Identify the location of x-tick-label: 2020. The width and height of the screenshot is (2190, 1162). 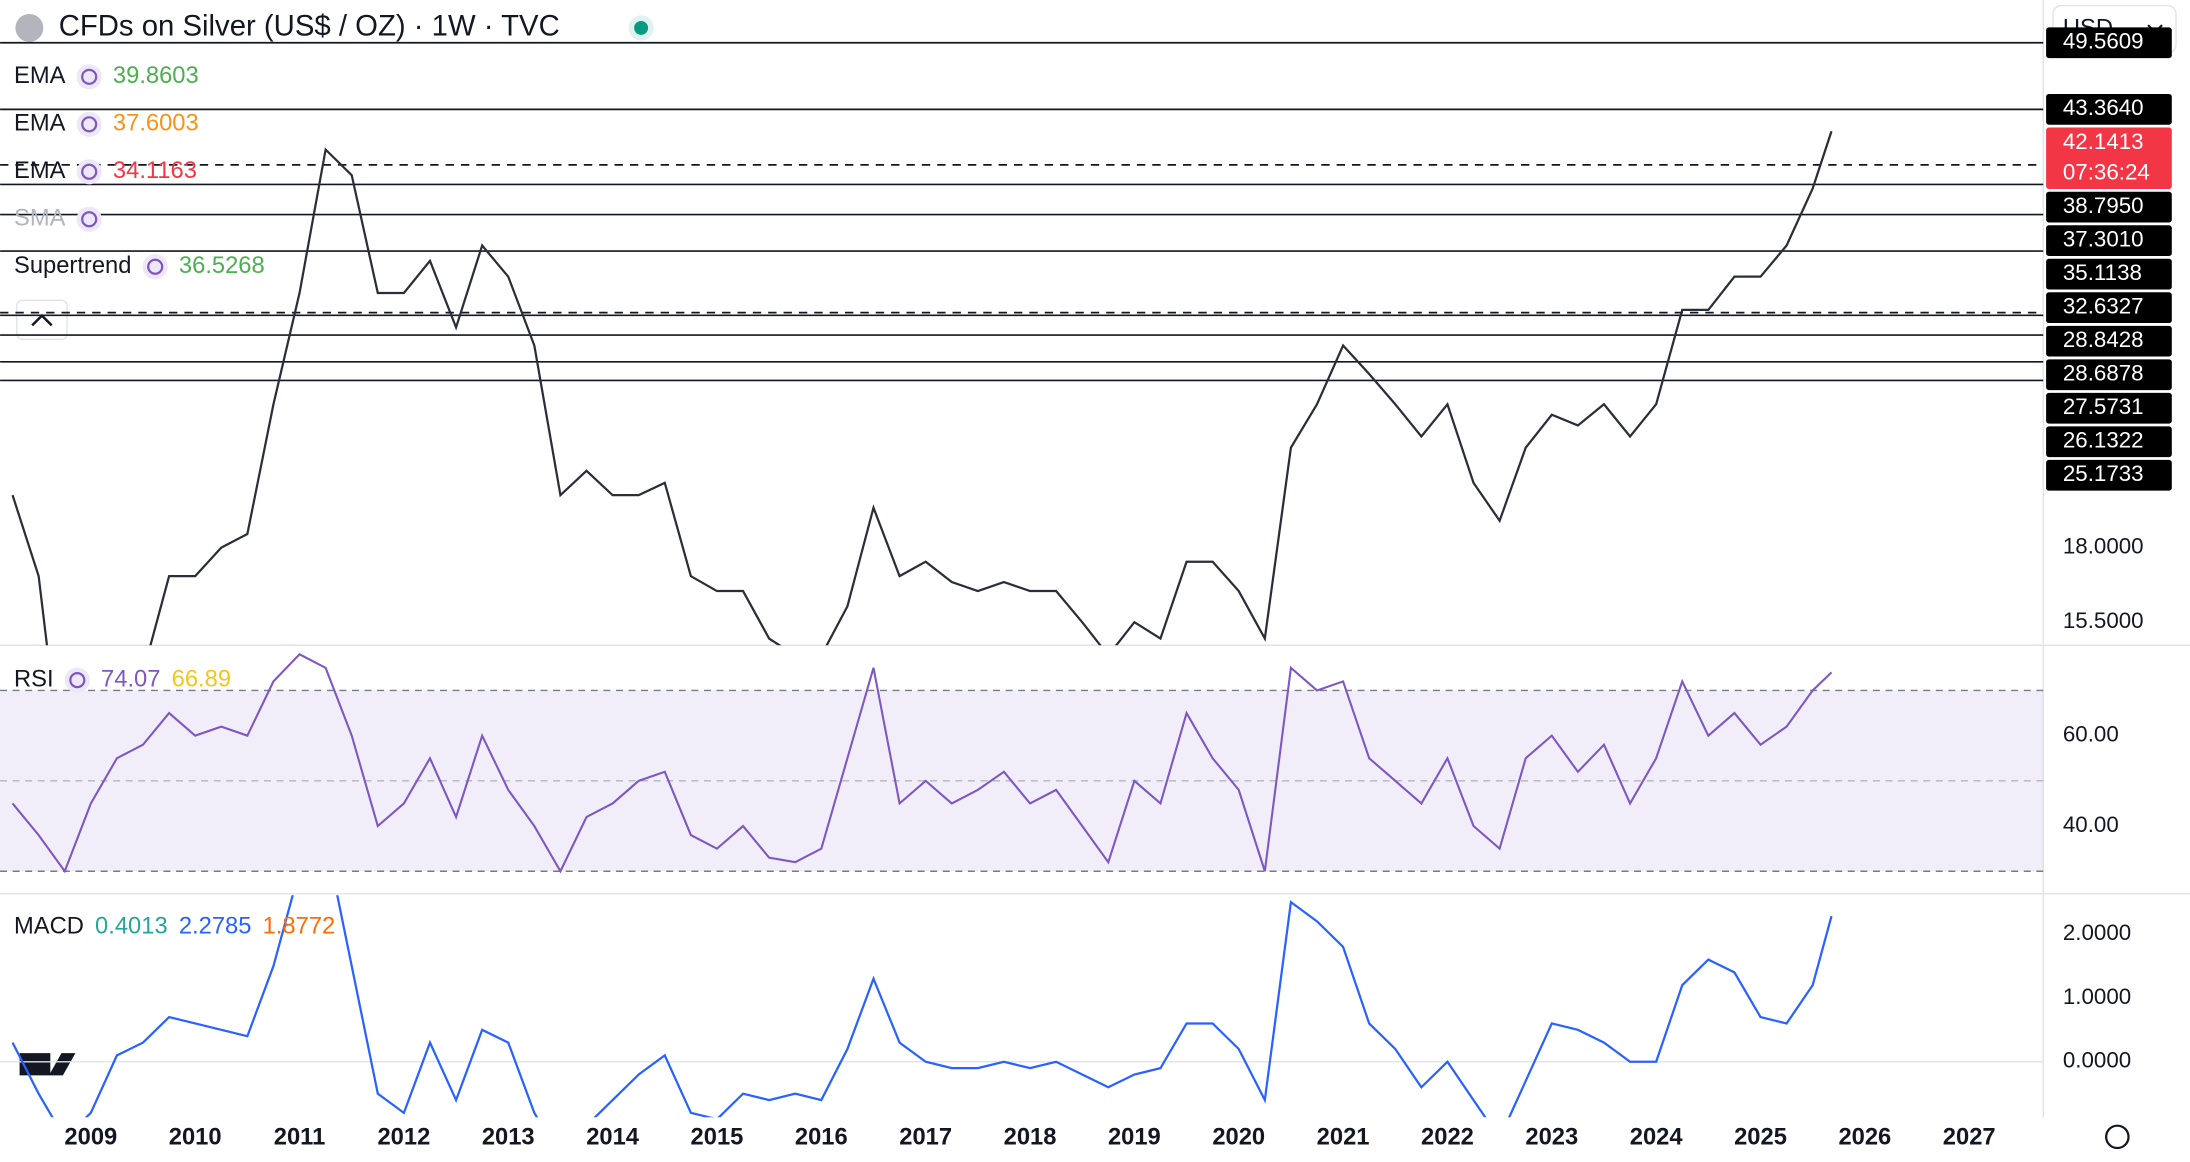
(1238, 1138).